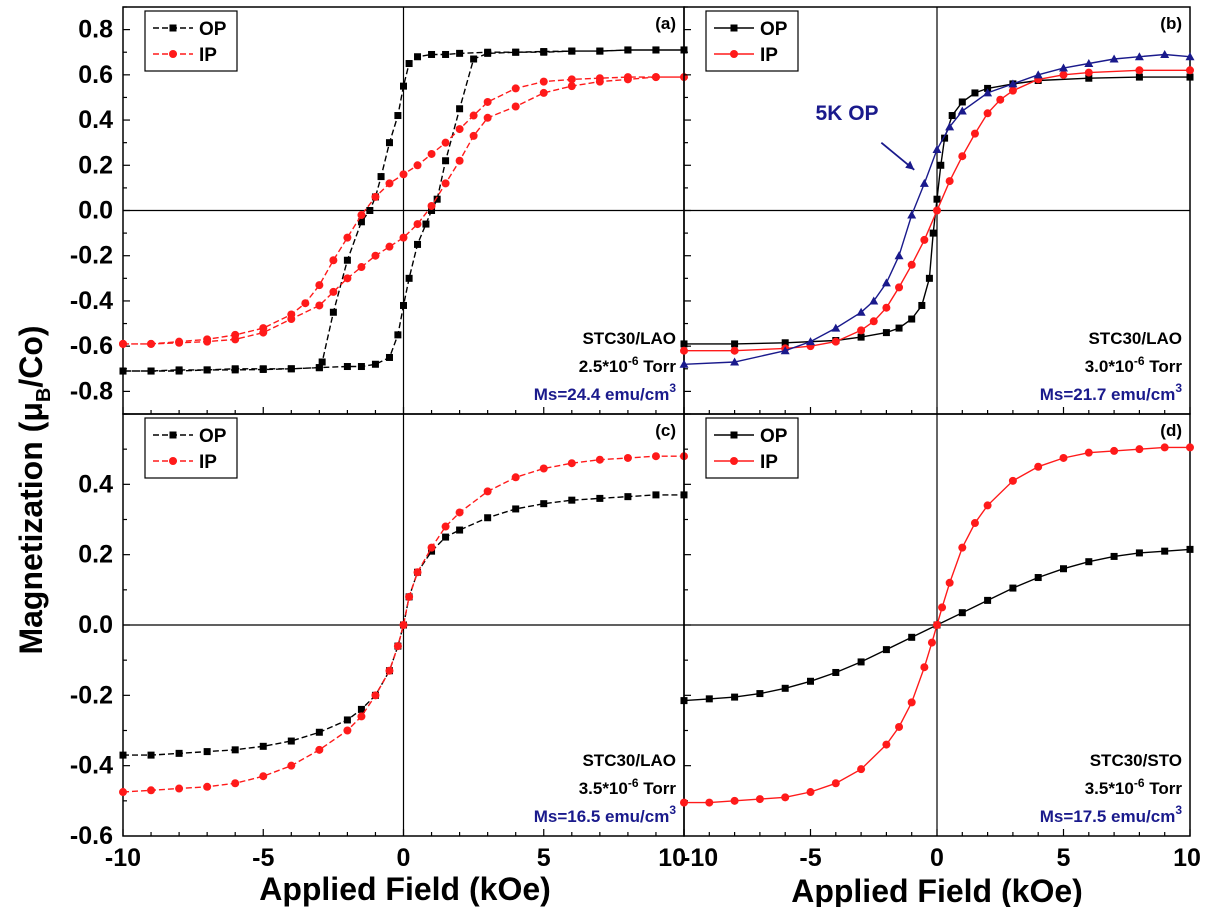 The image size is (1225, 907). Describe the element at coordinates (31, 528) in the screenshot. I see `y-title-prefix: Magnetization (μ` at that location.